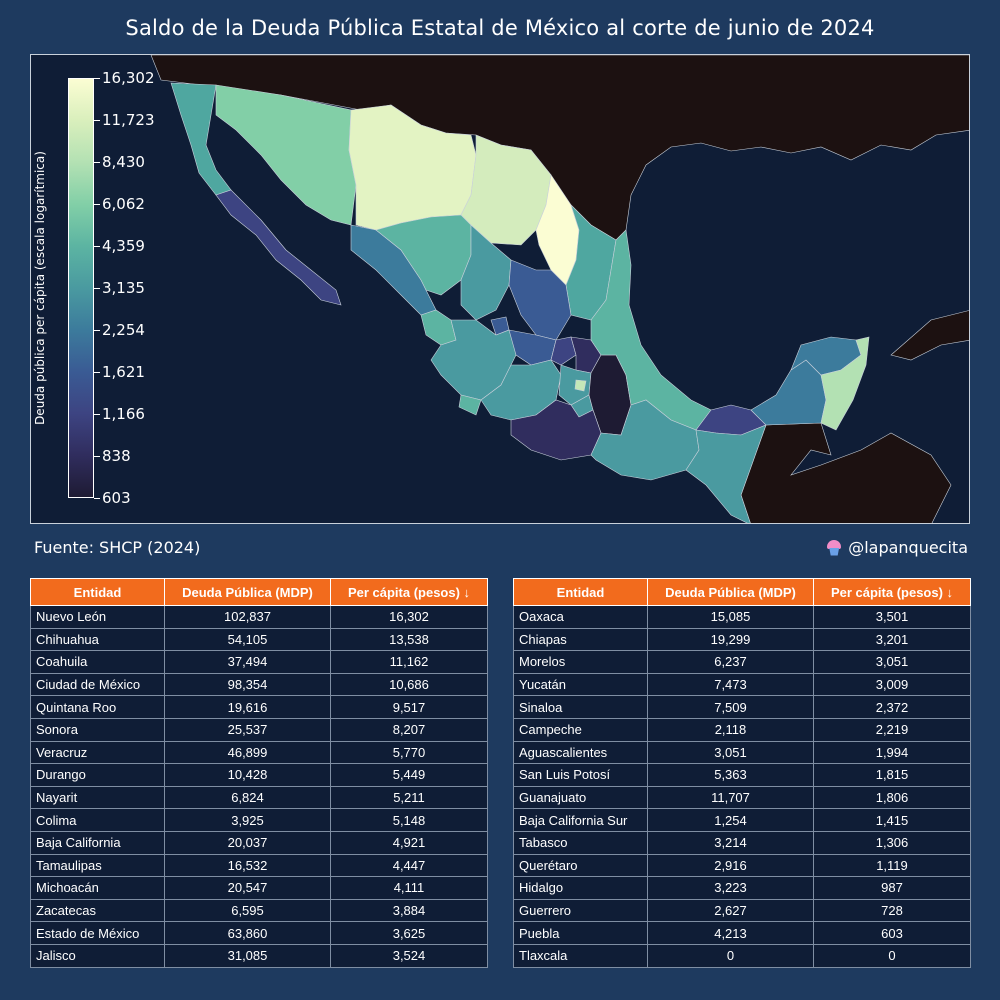  Describe the element at coordinates (580, 752) in the screenshot. I see `cell-entidad: Aguascalientes` at that location.